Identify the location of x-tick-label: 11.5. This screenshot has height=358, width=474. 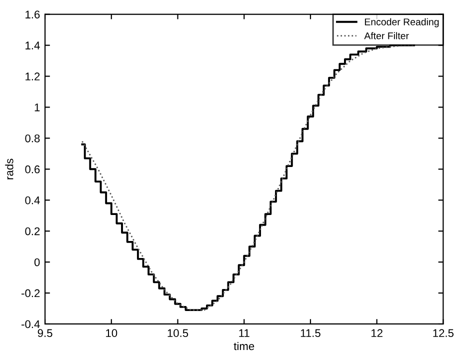
(310, 333).